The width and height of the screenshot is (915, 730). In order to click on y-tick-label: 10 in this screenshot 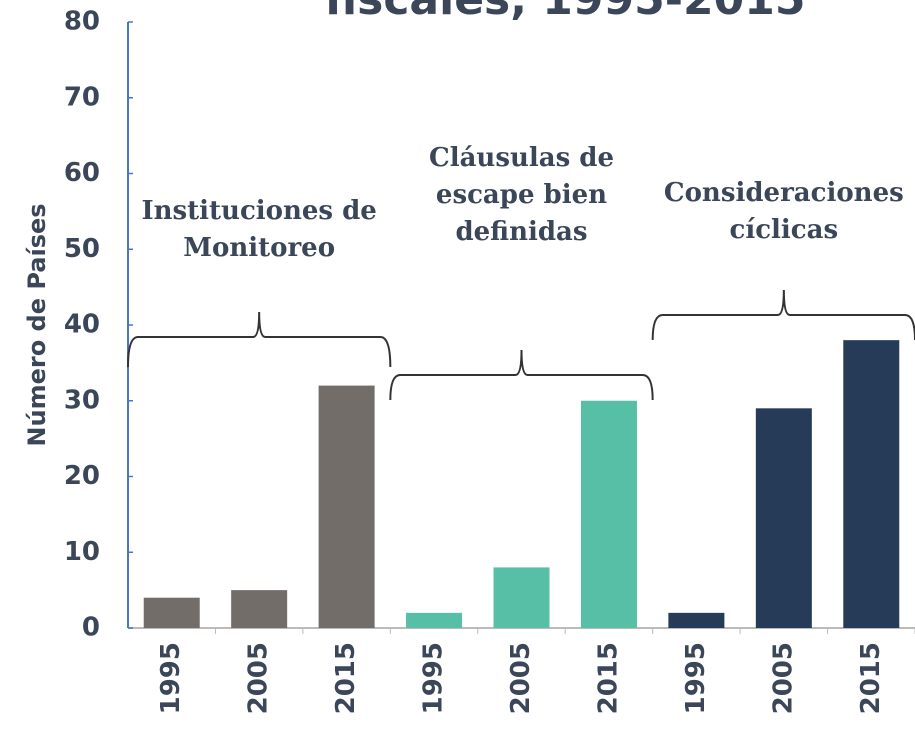, I will do `click(82, 552)`.